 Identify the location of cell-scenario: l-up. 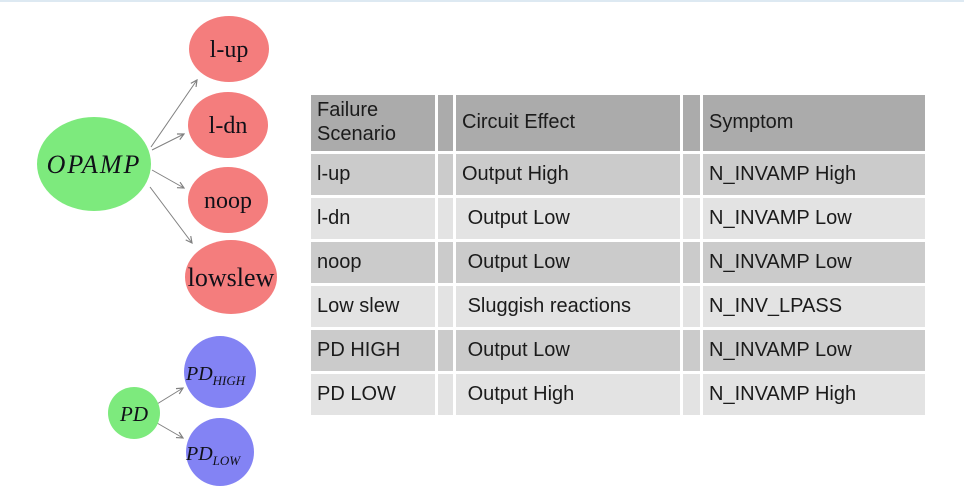
(373, 174).